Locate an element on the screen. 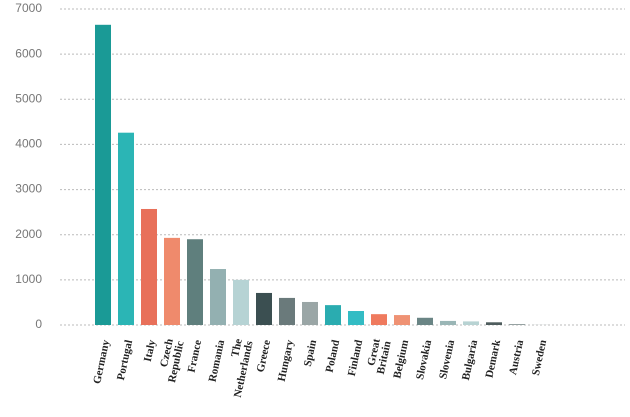 This screenshot has height=417, width=630. x-tick-label: GreatBritain is located at coordinates (379, 356).